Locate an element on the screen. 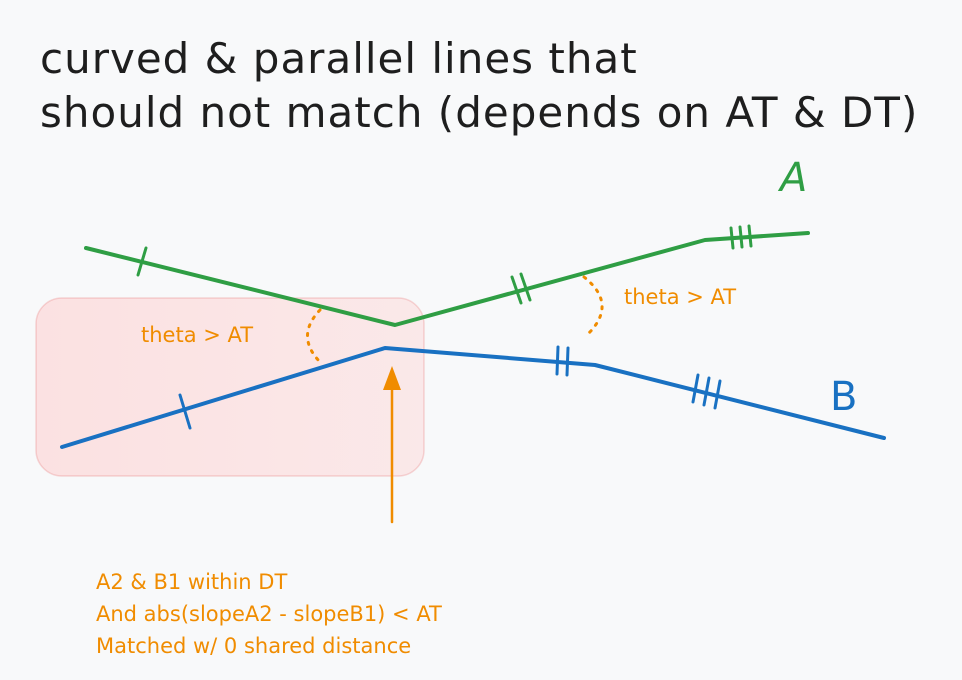 Image resolution: width=962 pixels, height=680 pixels. line-a-tick-2a is located at coordinates (516, 290).